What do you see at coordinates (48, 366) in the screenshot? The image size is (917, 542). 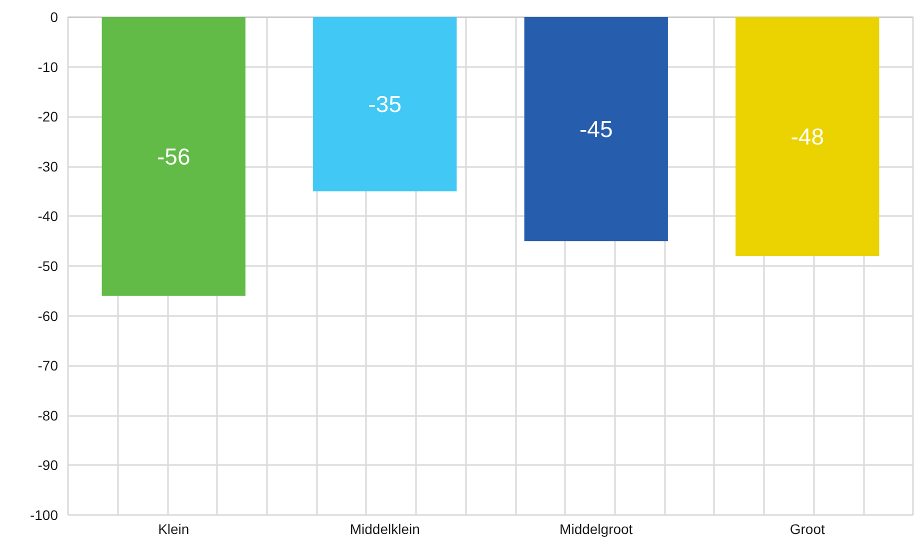 I see `y-tick-label: -70` at bounding box center [48, 366].